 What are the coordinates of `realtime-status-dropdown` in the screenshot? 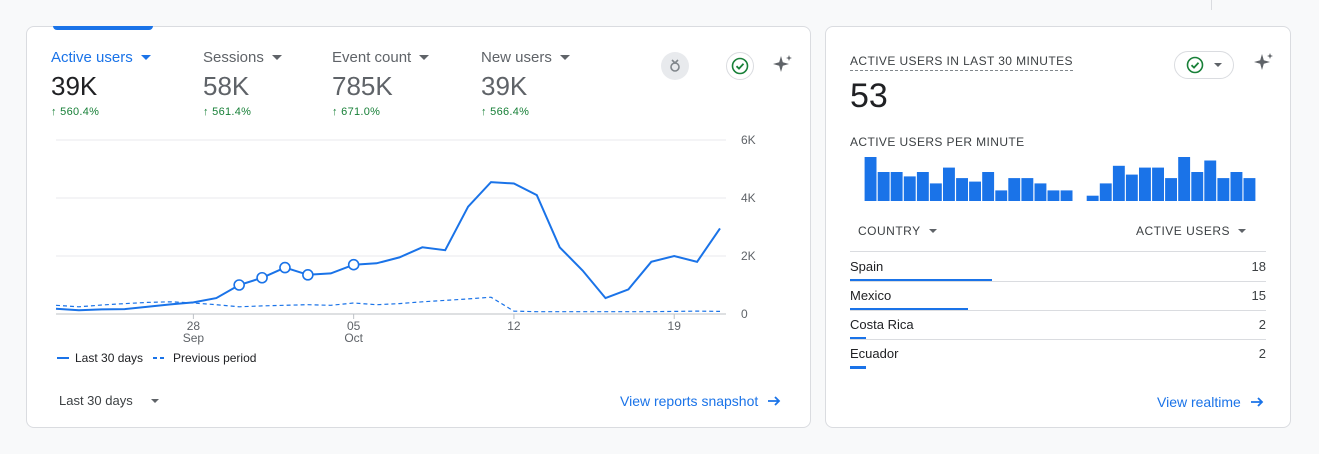 It's located at (1204, 65).